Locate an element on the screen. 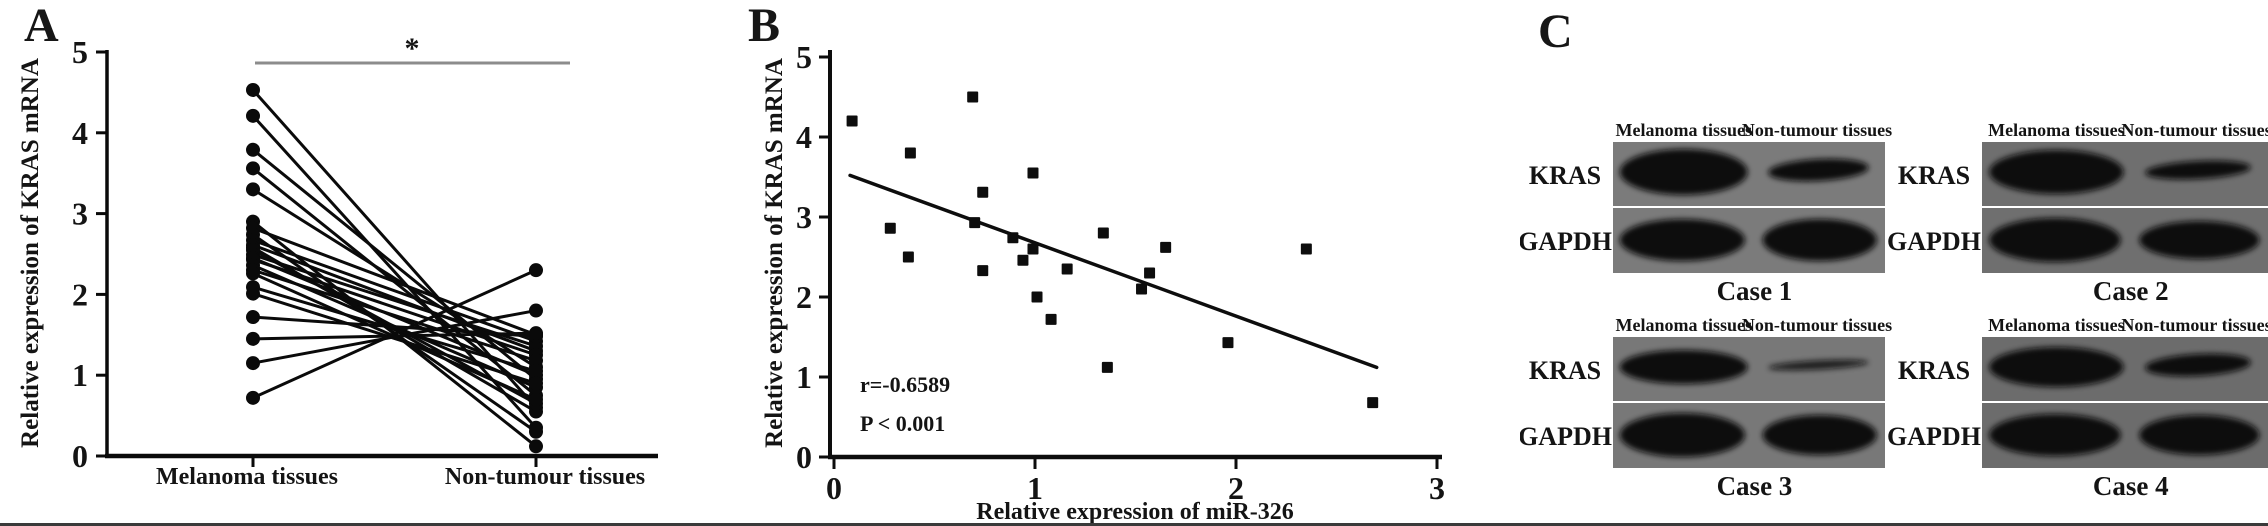 The image size is (2268, 526). panel-a-title: A is located at coordinates (41, 26).